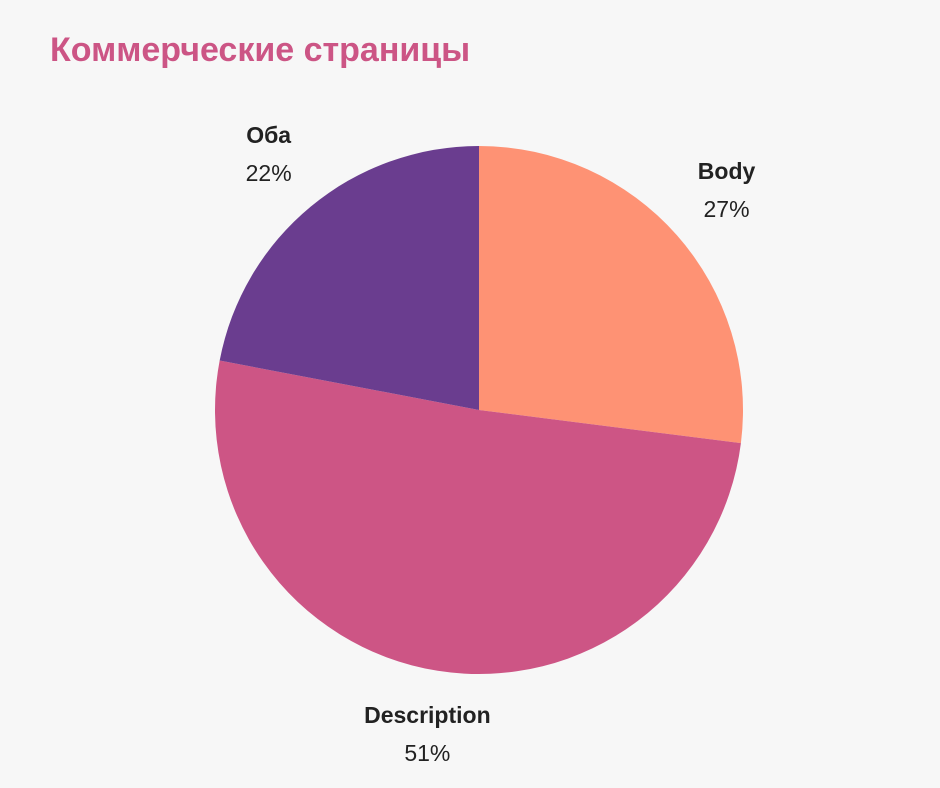 Image resolution: width=940 pixels, height=788 pixels. I want to click on slice-label: Body, so click(727, 171).